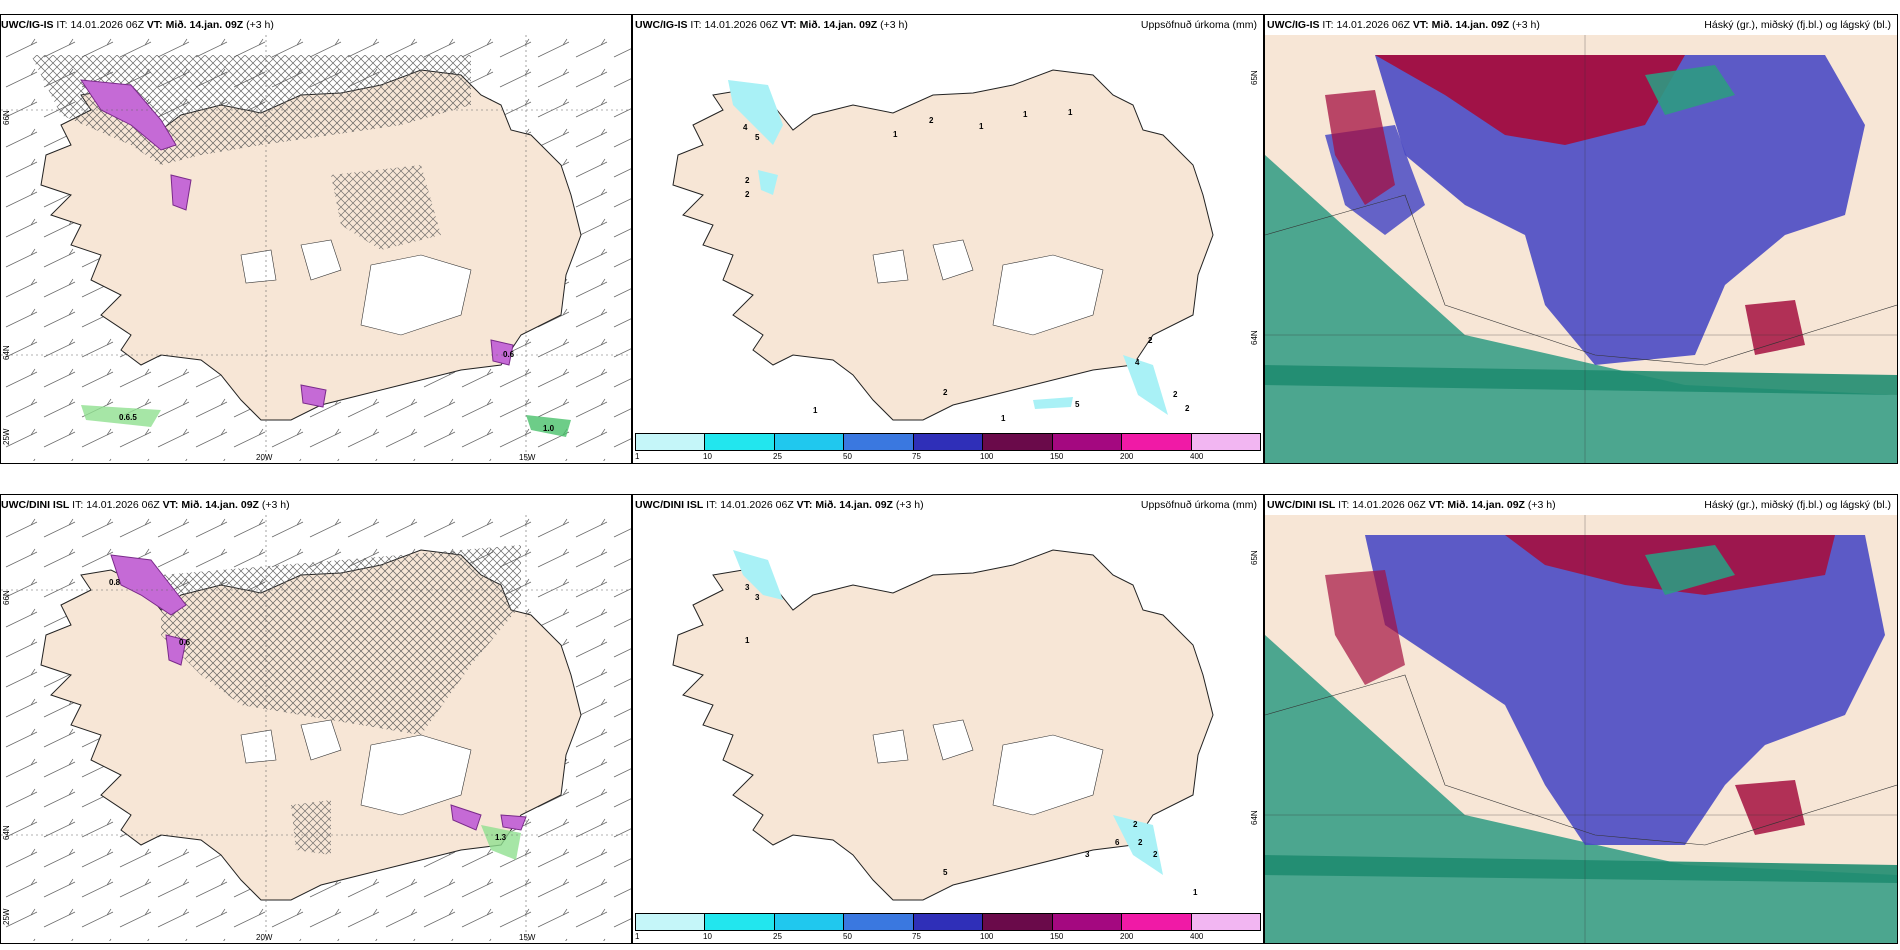  Describe the element at coordinates (258, 266) in the screenshot. I see `glacier-hofsjokull` at that location.